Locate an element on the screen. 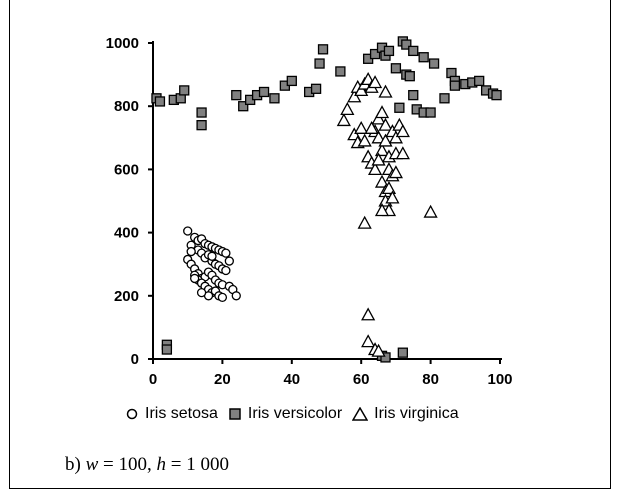 Image resolution: width=620 pixels, height=491 pixels. figure-caption: b) w = 100, h = 1 000 is located at coordinates (147, 464).